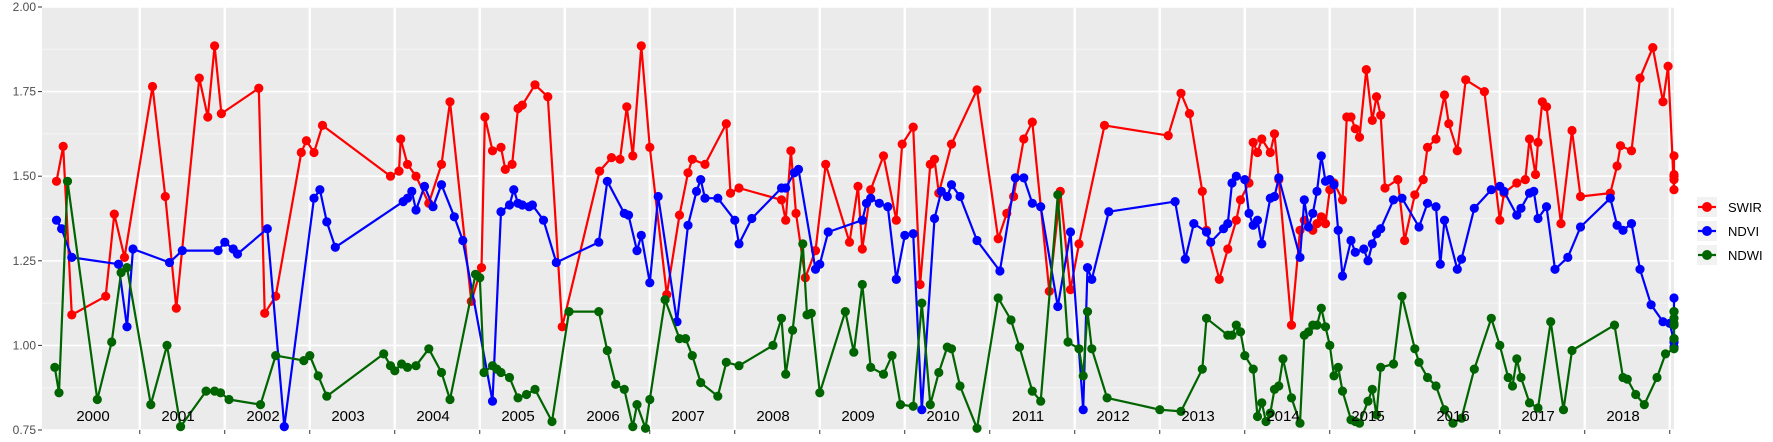 Image resolution: width=1773 pixels, height=442 pixels. Describe the element at coordinates (1452, 416) in the screenshot. I see `year-label: 2016` at that location.